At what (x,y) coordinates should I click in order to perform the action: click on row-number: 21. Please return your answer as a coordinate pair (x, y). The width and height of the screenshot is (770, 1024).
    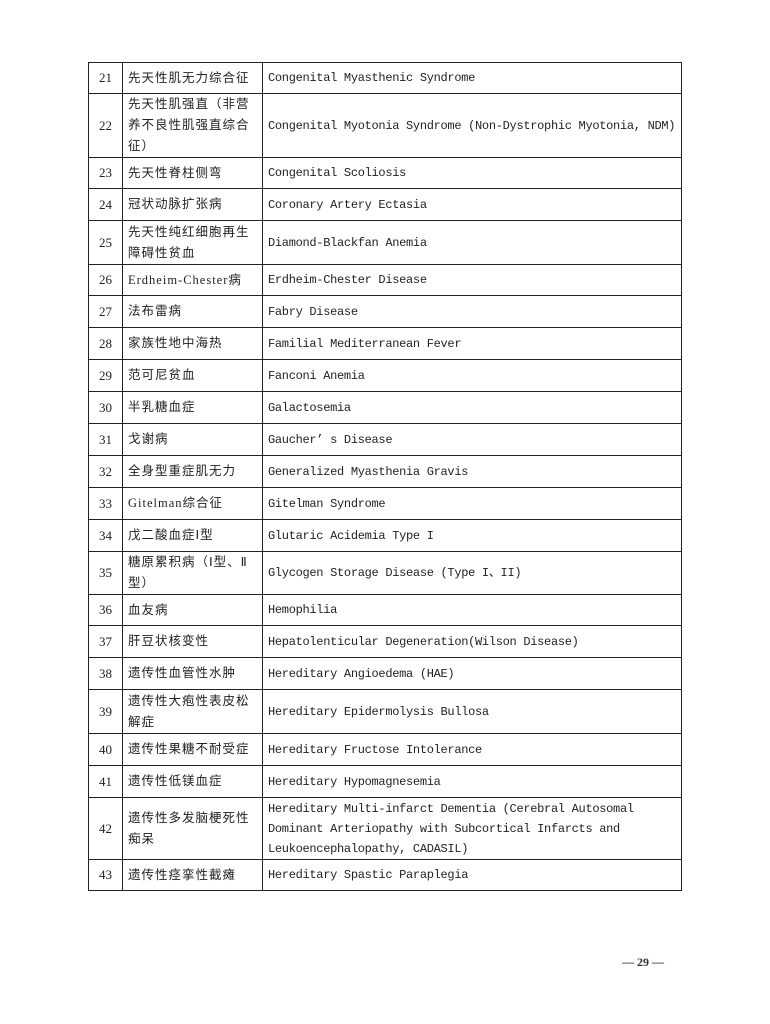
    Looking at the image, I should click on (105, 78).